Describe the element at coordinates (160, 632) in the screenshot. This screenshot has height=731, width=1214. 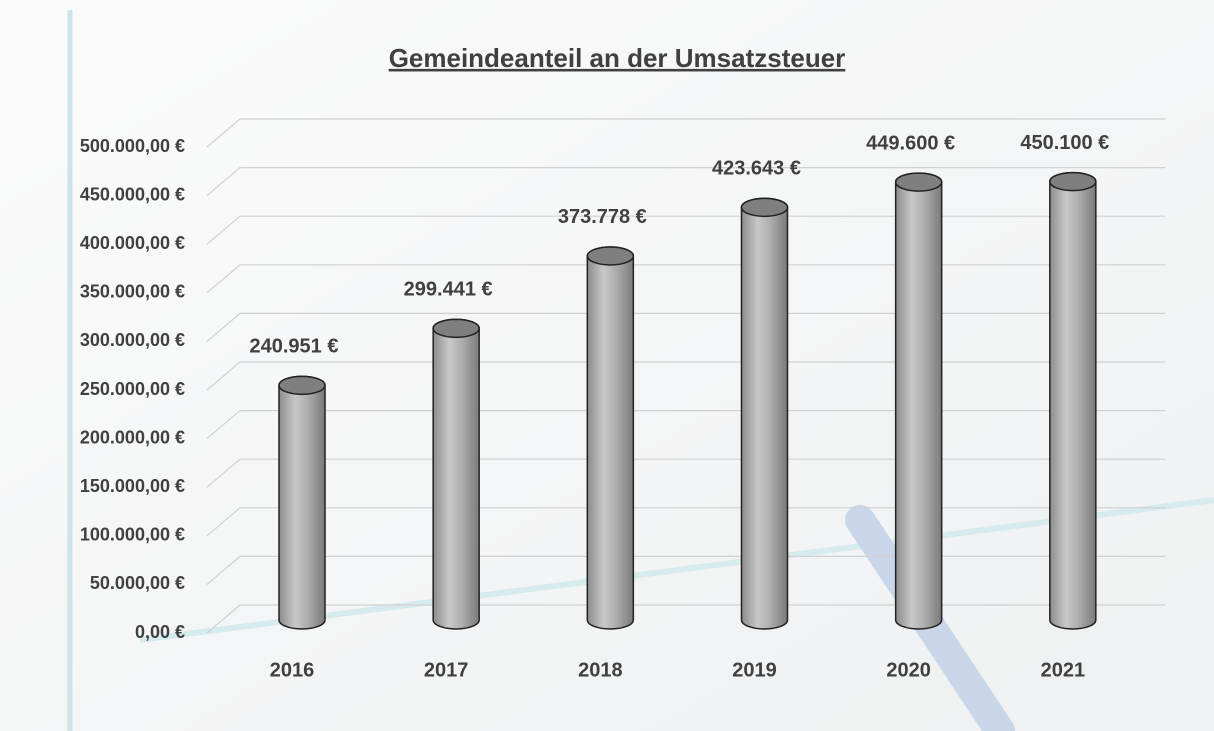
I see `y-tick-label: 0,00 €` at that location.